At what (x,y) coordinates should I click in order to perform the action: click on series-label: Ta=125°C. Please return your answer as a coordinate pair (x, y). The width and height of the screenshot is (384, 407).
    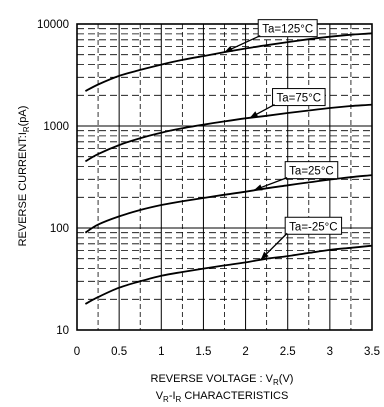
    Looking at the image, I should click on (287, 28).